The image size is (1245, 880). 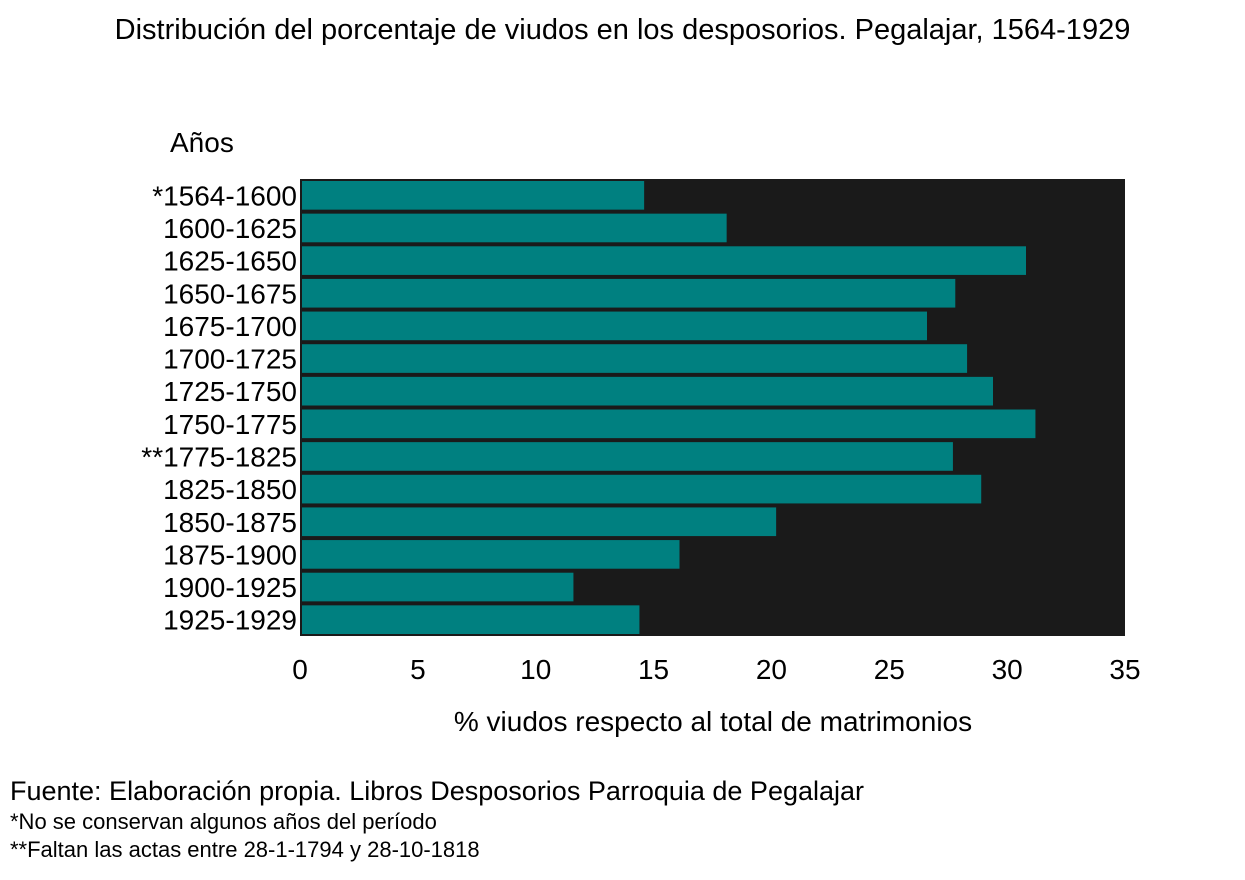 I want to click on y-tick-label: 1600-1625, so click(x=230, y=228).